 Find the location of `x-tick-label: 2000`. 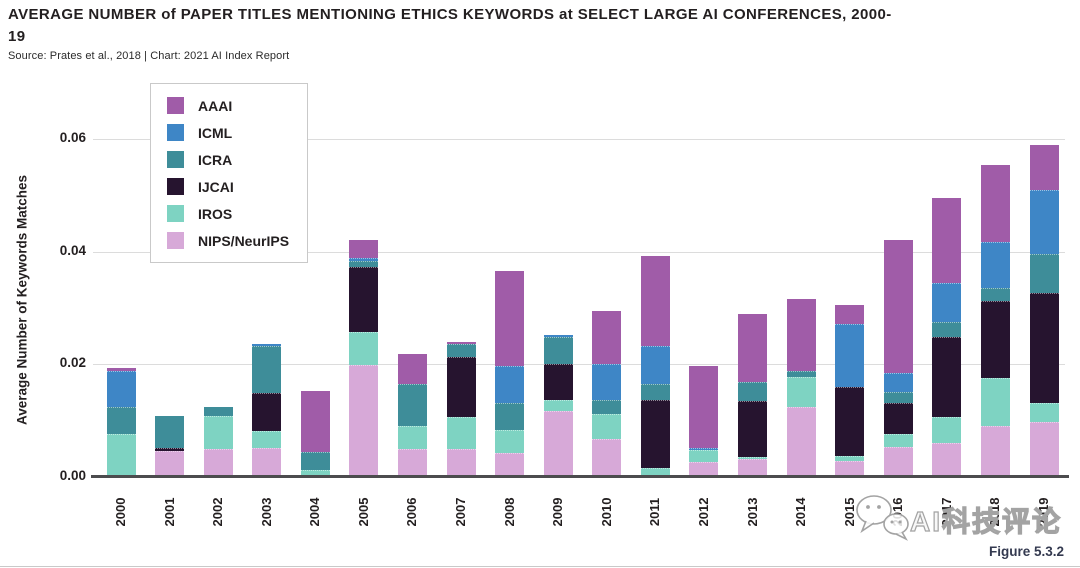

x-tick-label: 2000 is located at coordinates (120, 512).